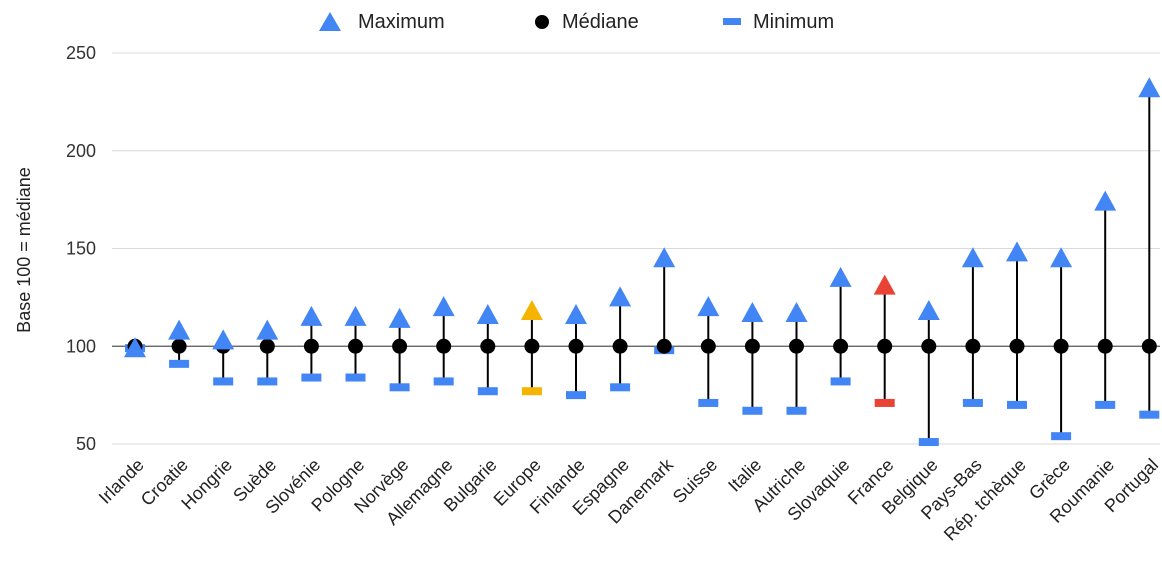  Describe the element at coordinates (695, 481) in the screenshot. I see `x-tick-label-suisse: Suisse` at that location.